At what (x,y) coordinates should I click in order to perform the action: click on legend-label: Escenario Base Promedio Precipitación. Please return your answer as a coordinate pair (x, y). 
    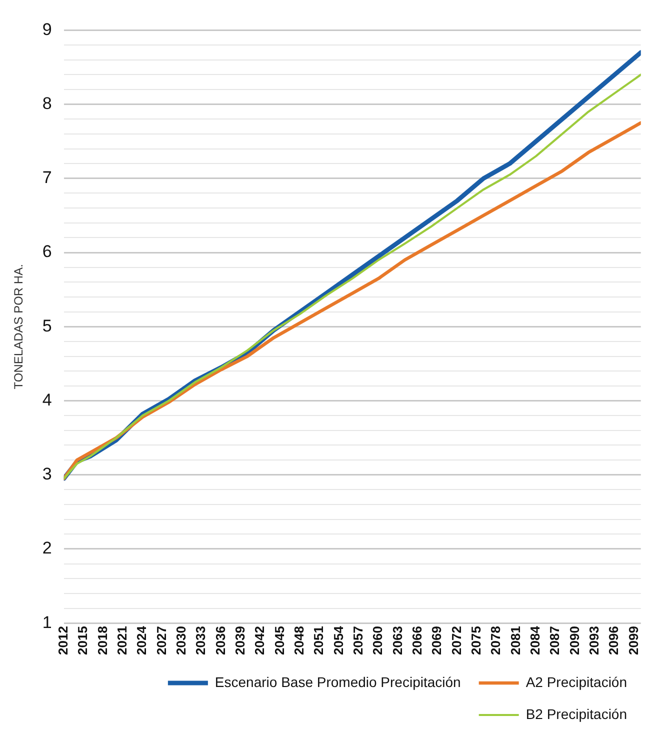
    Looking at the image, I should click on (337, 682).